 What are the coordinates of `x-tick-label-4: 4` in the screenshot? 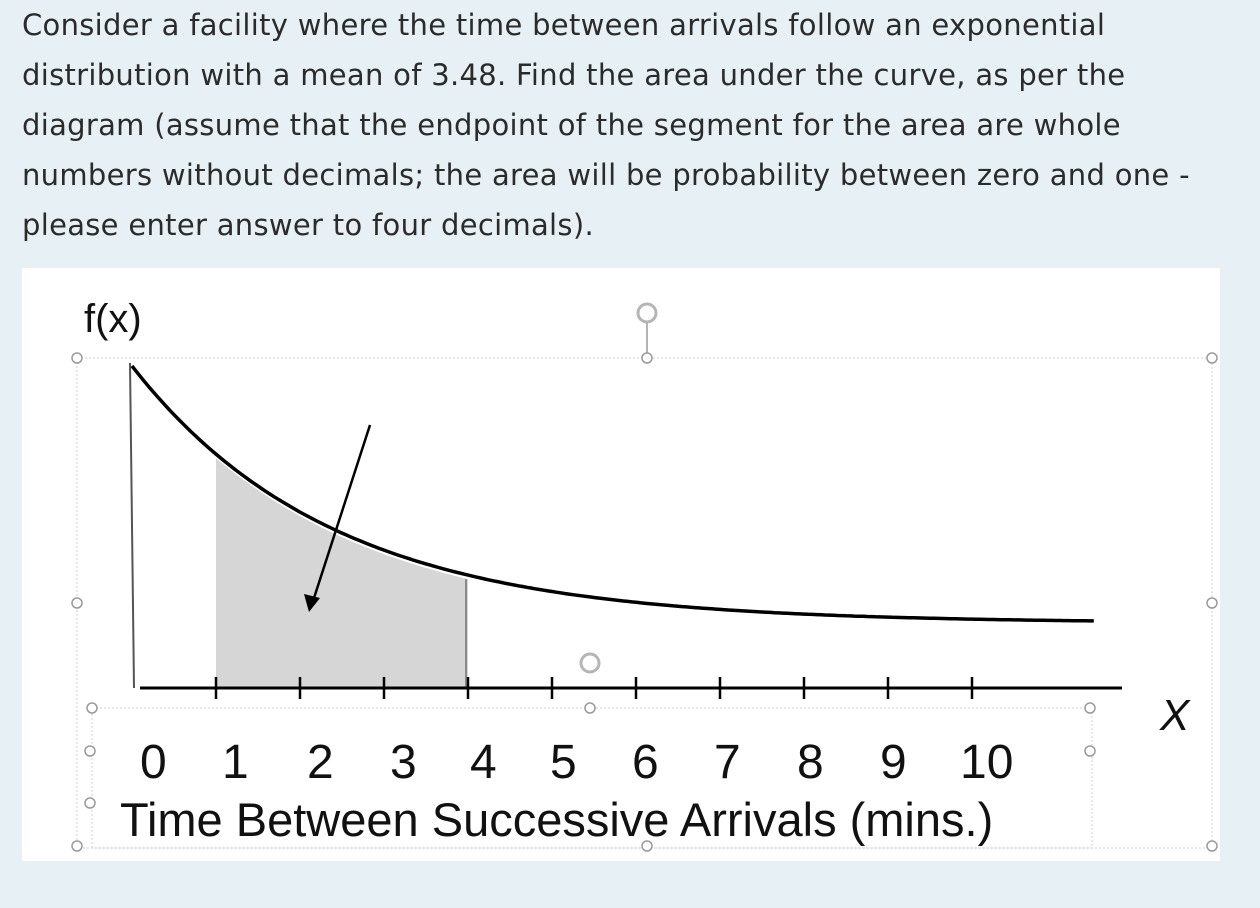 It's located at (483, 762).